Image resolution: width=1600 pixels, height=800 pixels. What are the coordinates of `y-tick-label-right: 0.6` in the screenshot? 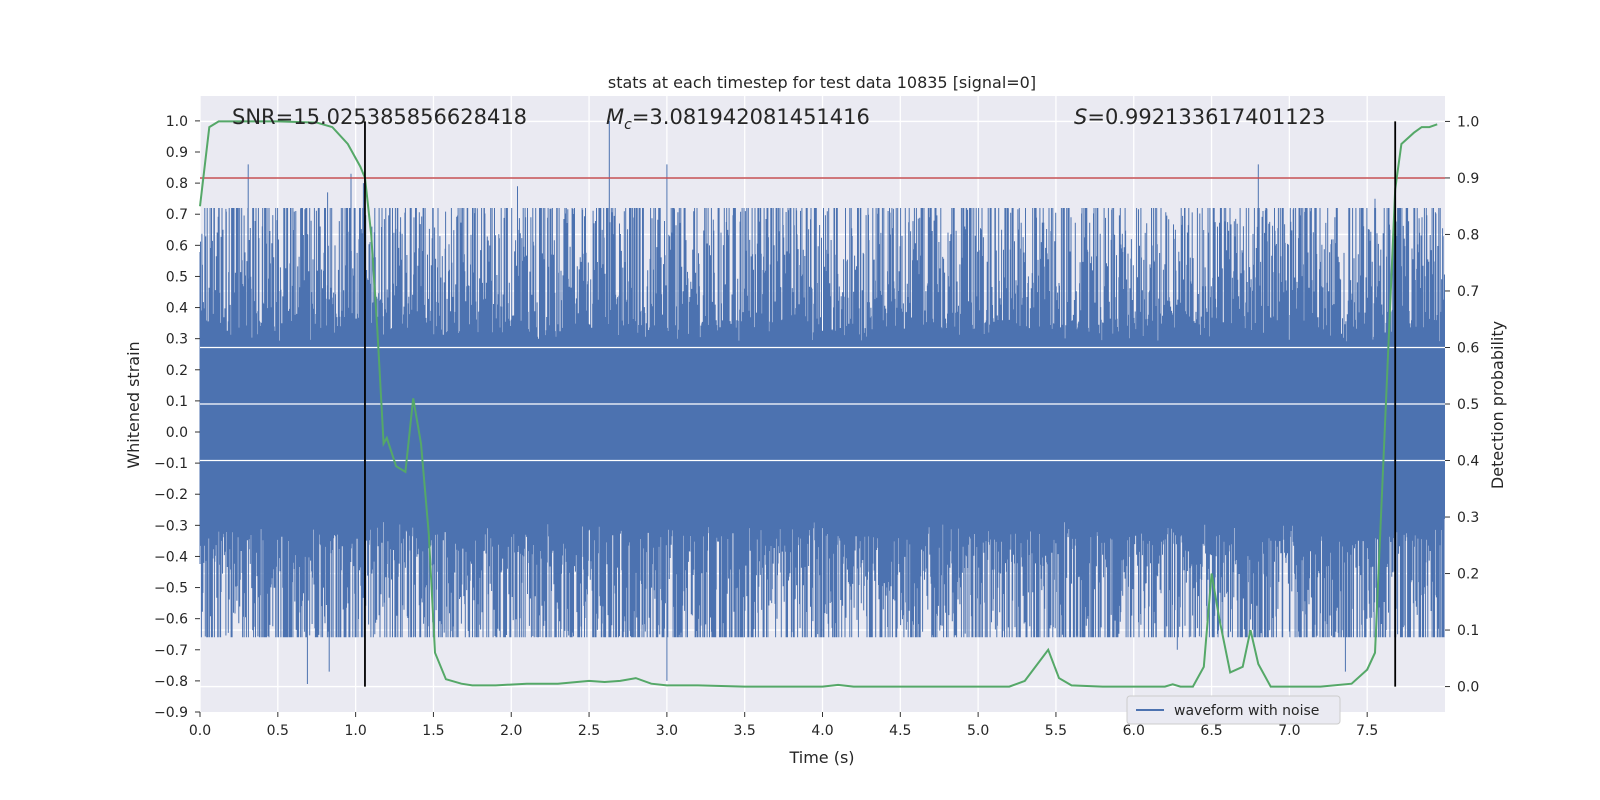 It's located at (1468, 348).